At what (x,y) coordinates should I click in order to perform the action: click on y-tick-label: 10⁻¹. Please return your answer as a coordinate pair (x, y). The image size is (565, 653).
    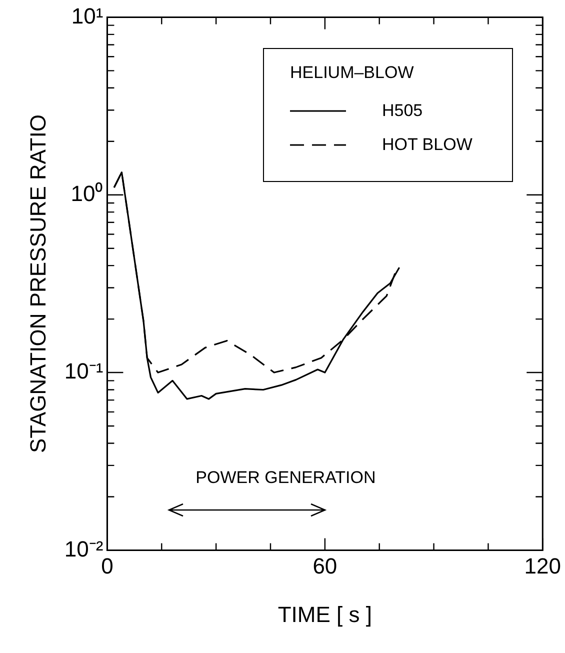
    Looking at the image, I should click on (84, 371).